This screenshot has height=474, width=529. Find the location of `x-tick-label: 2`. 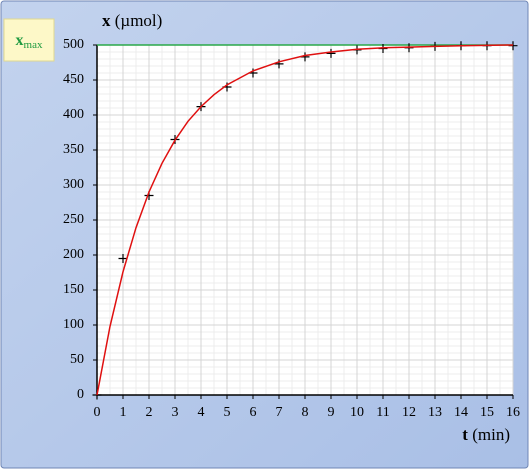

x-tick-label: 2 is located at coordinates (149, 412).